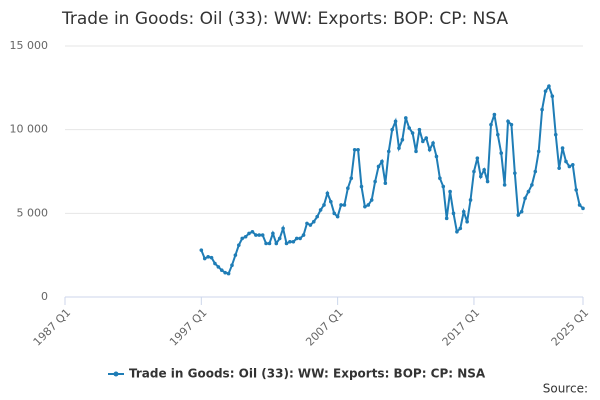 The image size is (600, 400). Describe the element at coordinates (33, 212) in the screenshot. I see `y-tick-label: 5 000` at that location.